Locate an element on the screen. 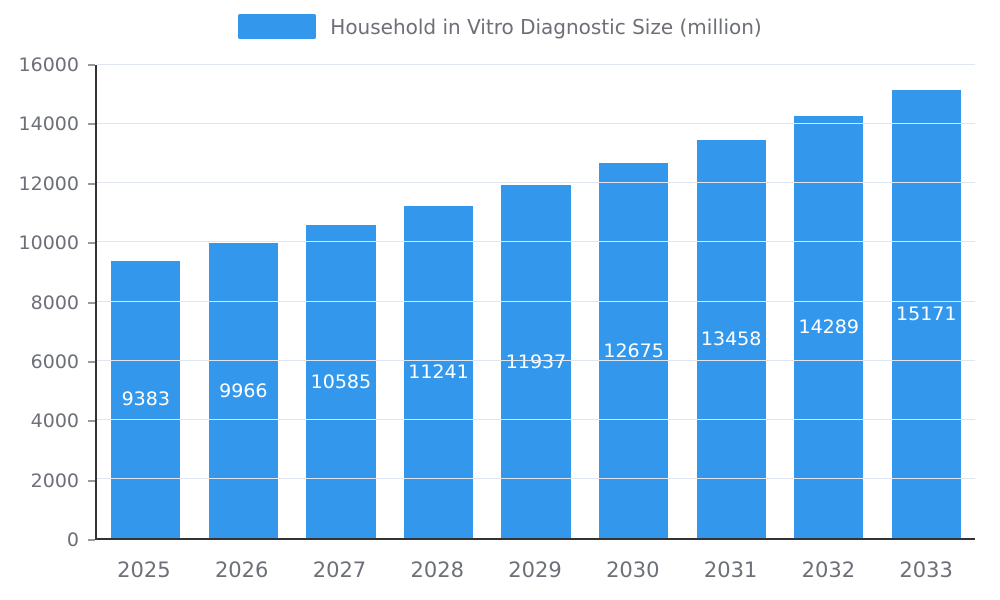 This screenshot has width=1000, height=600. x-tick-label: 2032 is located at coordinates (828, 570).